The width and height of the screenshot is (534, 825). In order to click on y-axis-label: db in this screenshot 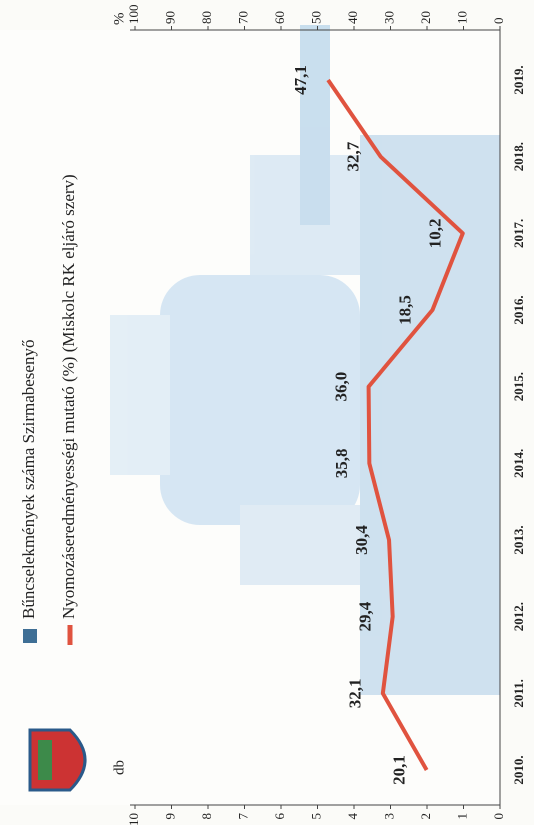, I will do `click(119, 767)`.